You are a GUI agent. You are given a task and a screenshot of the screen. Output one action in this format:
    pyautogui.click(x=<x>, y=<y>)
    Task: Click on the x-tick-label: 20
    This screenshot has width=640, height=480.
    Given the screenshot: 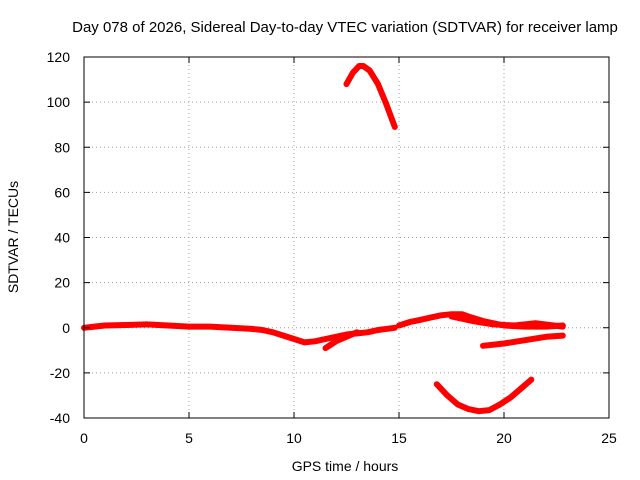 What is the action you would take?
    pyautogui.click(x=504, y=438)
    